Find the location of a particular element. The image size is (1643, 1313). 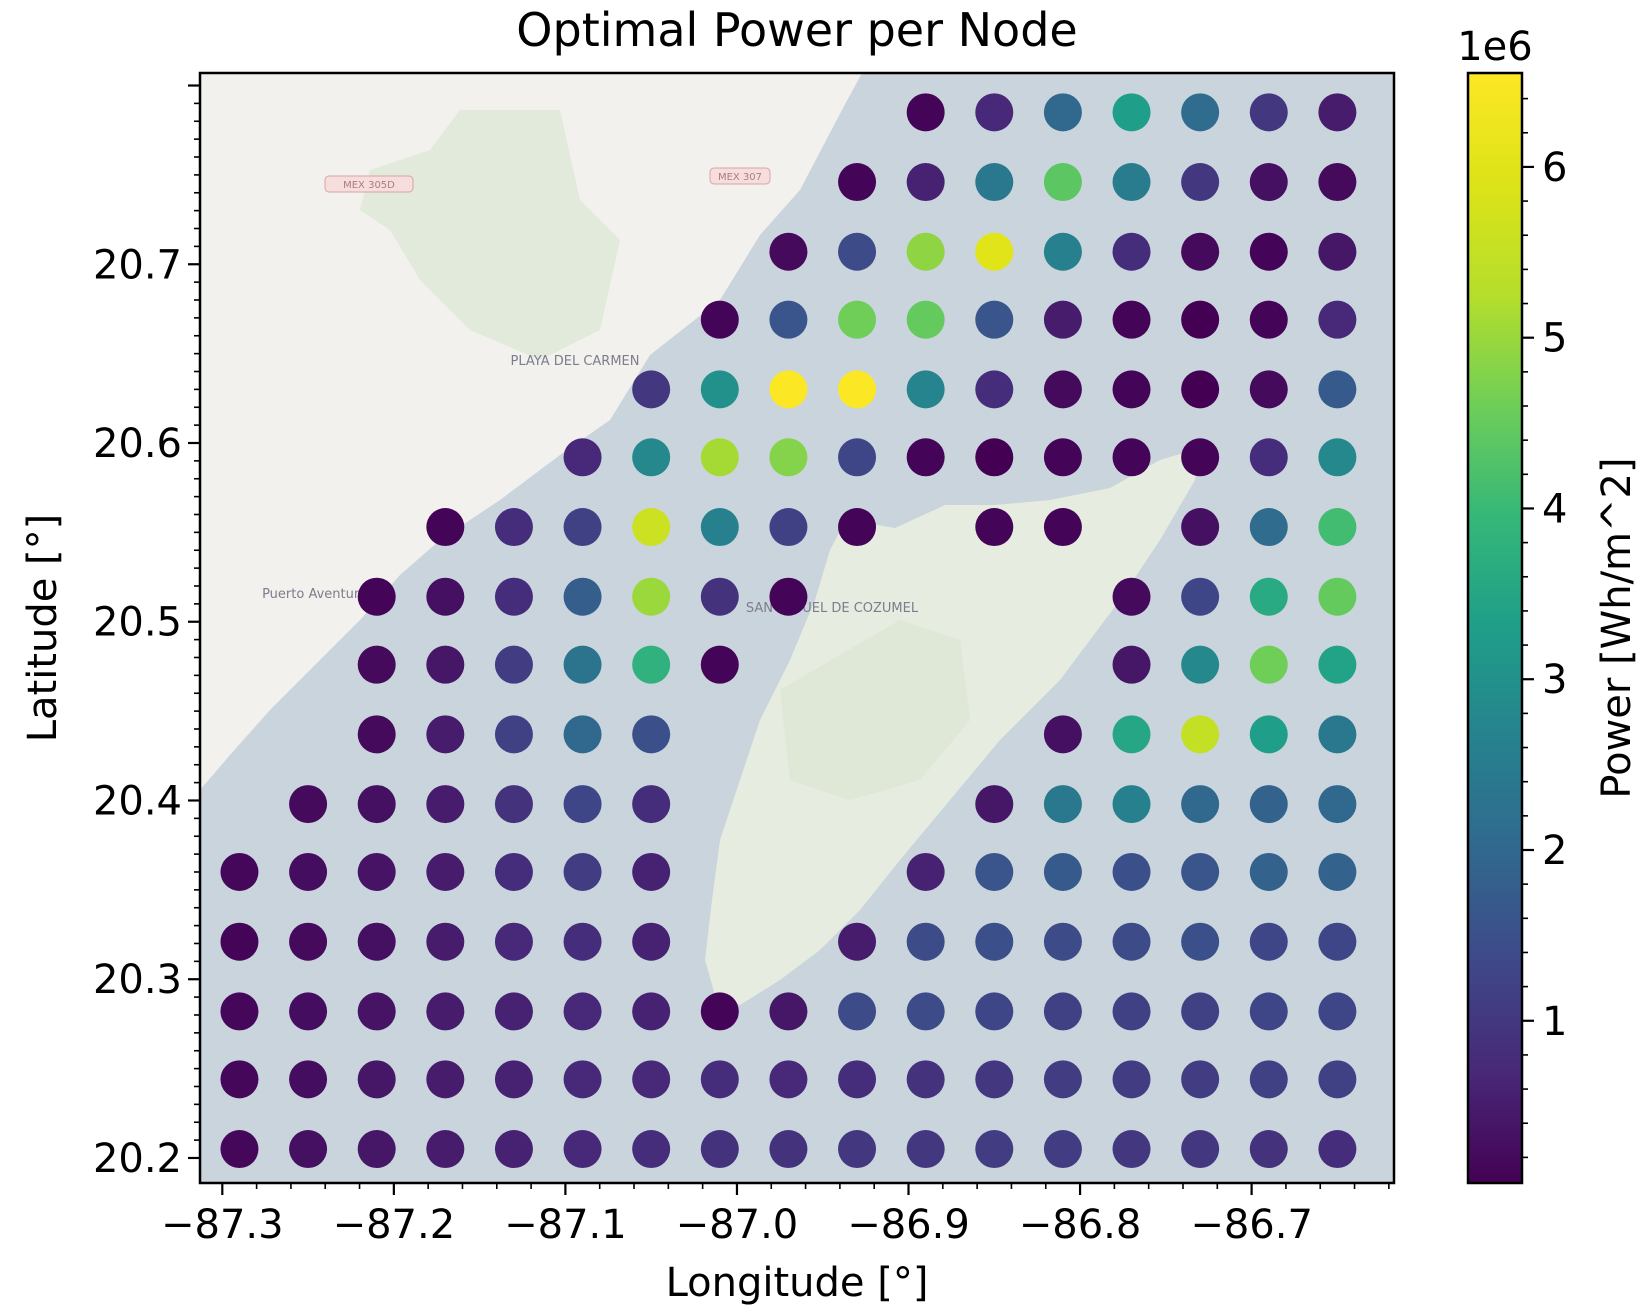

x-axis-title: Longitude [°] is located at coordinates (797, 1283).